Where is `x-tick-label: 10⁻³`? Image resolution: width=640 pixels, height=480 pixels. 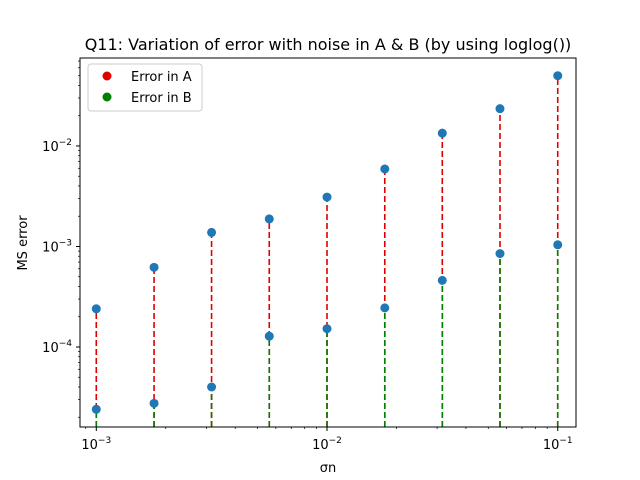
x-tick-label: 10⁻³ is located at coordinates (96, 444).